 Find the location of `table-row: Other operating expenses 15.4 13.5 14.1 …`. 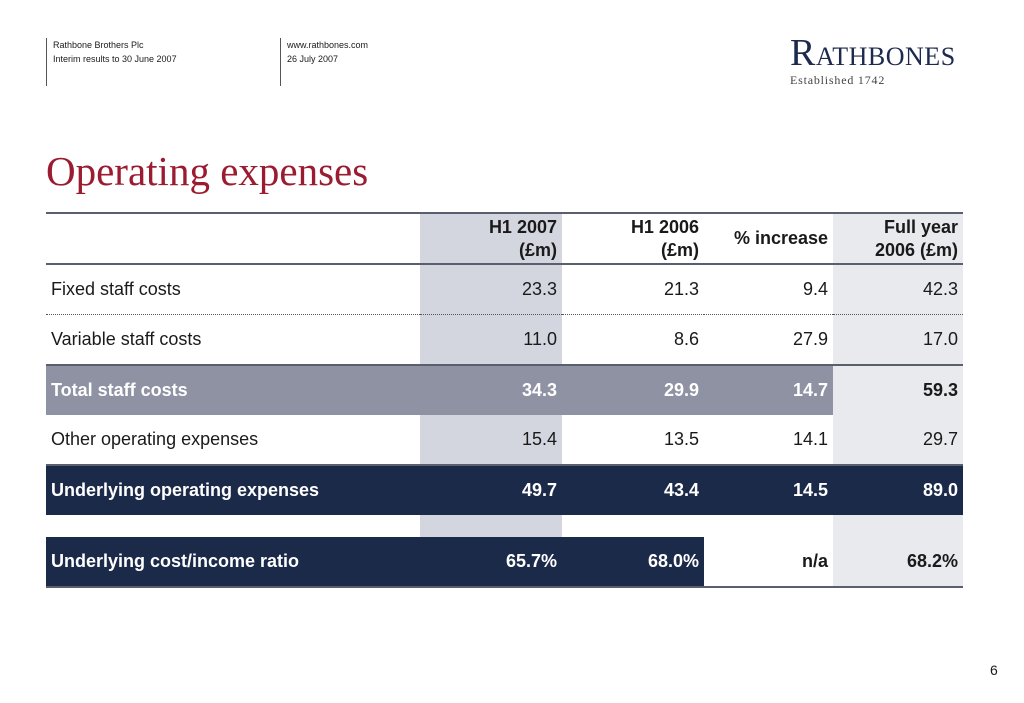

table-row: Other operating expenses 15.4 13.5 14.1 … is located at coordinates (504, 440).